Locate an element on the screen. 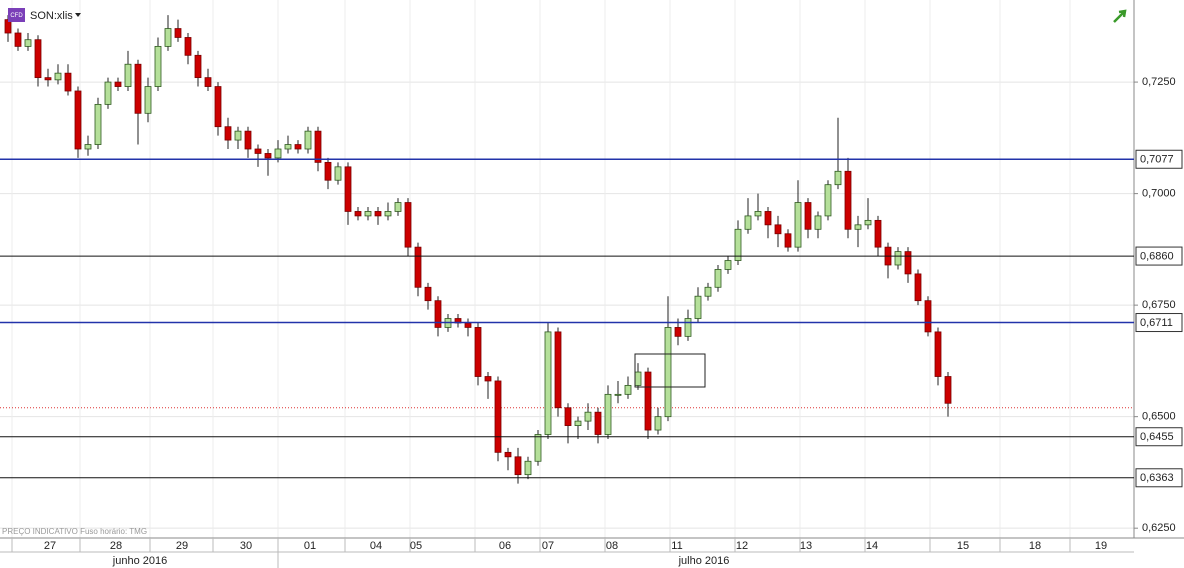 The height and width of the screenshot is (568, 1184). level-label: 0,7077 is located at coordinates (1157, 160).